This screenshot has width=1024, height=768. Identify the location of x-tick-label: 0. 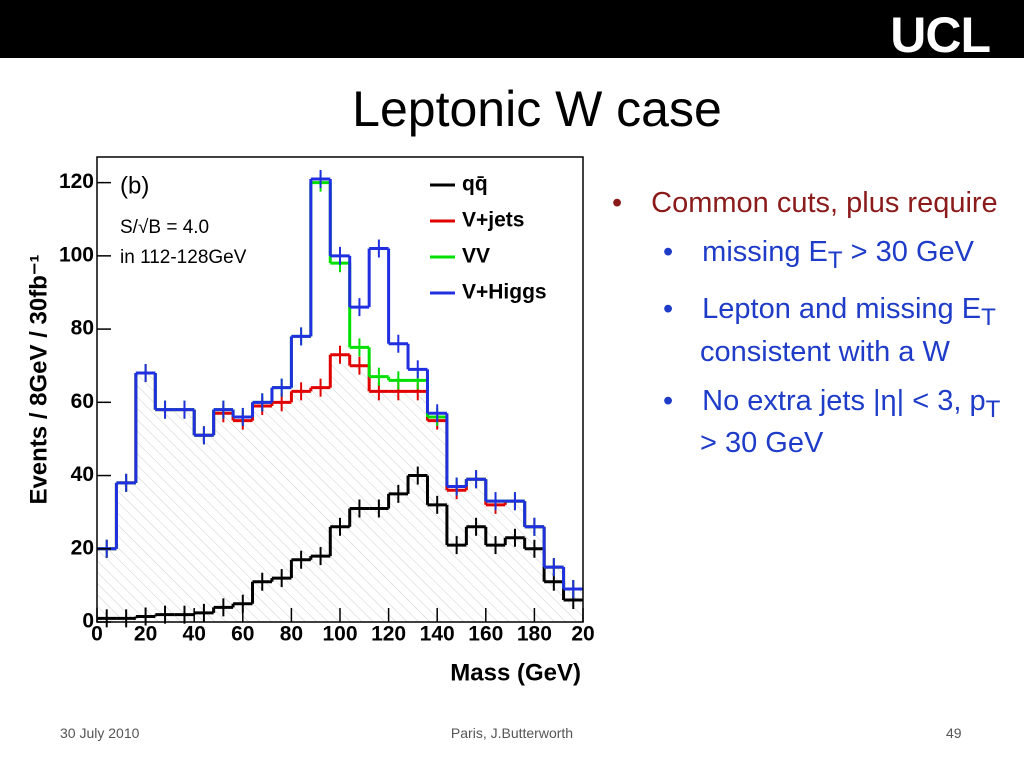
(97, 634).